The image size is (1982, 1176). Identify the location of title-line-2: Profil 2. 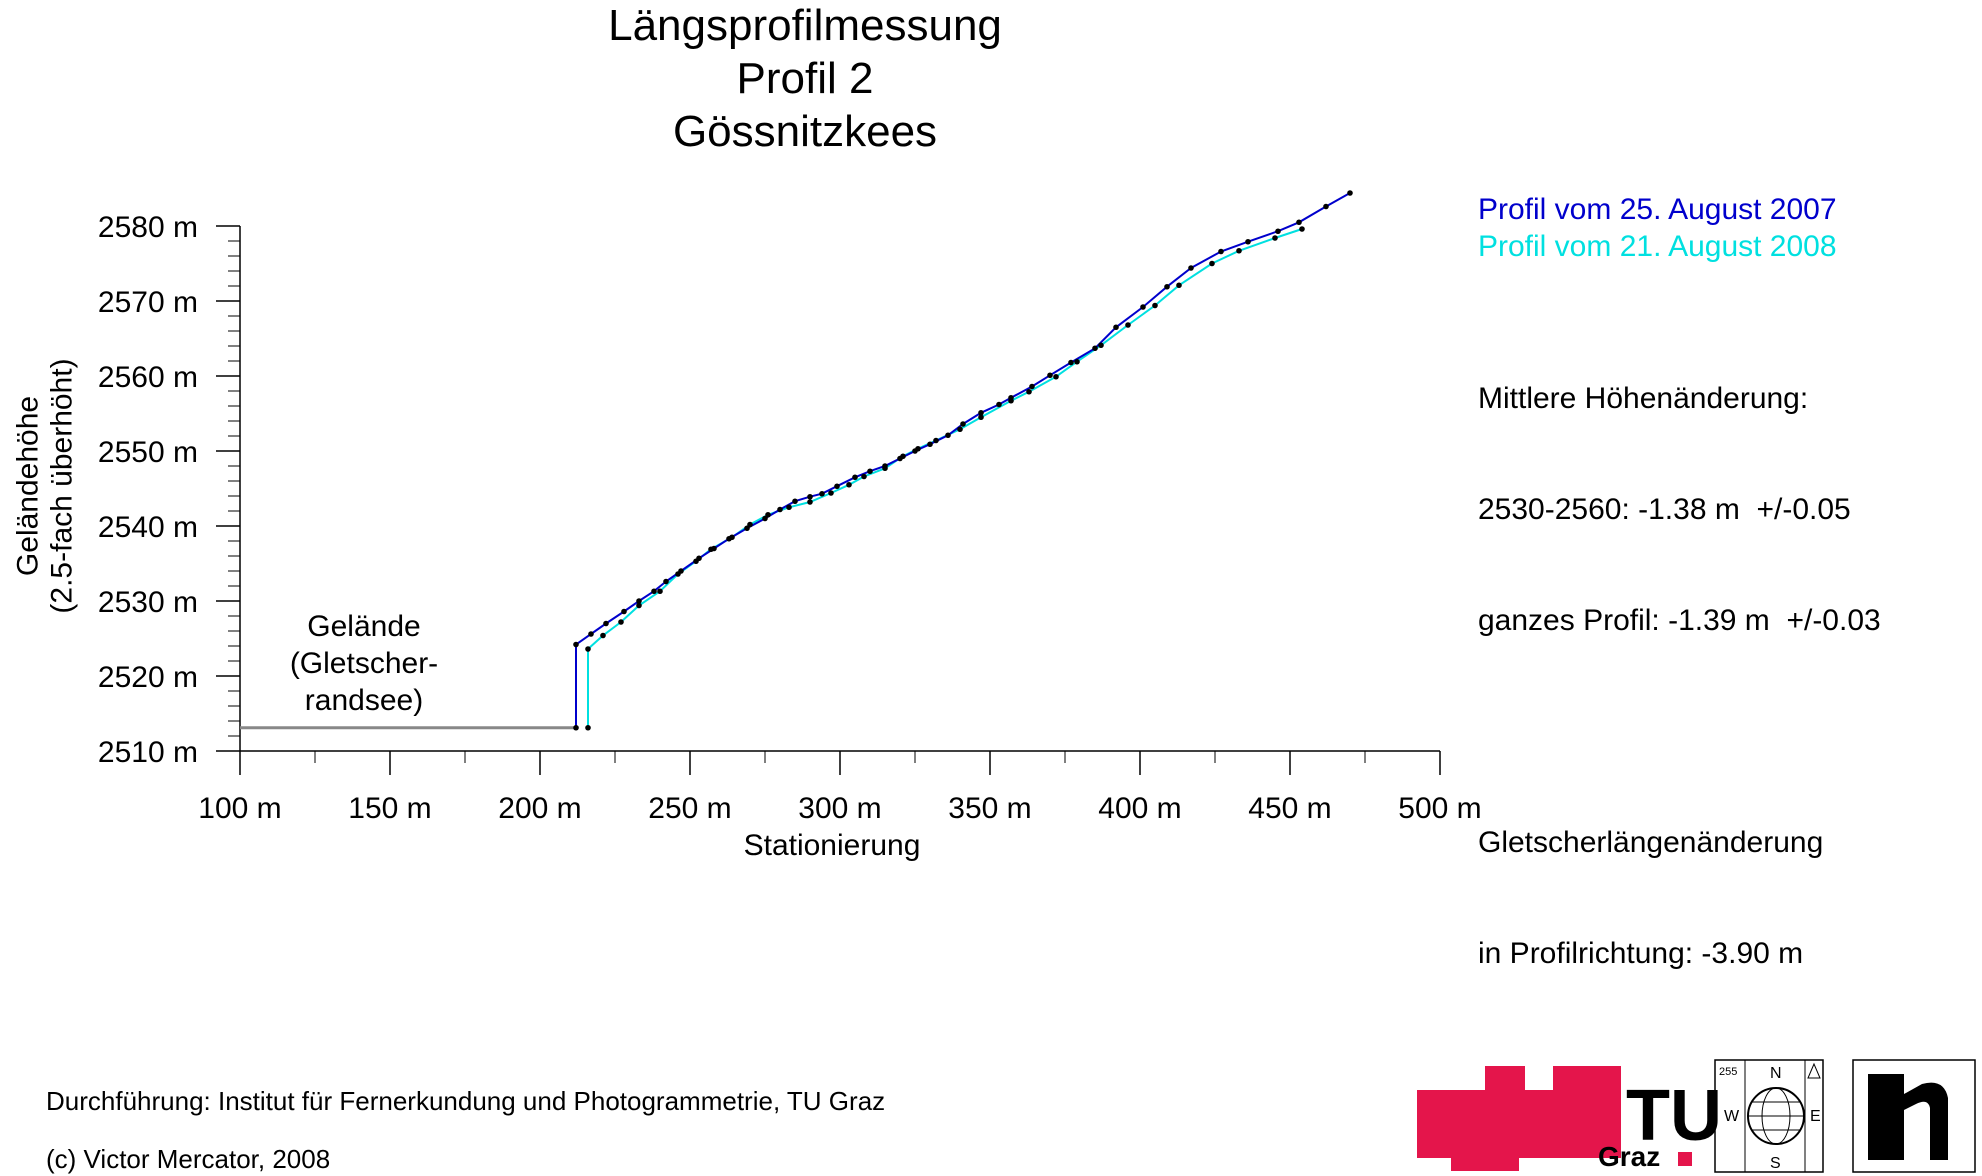
(805, 78).